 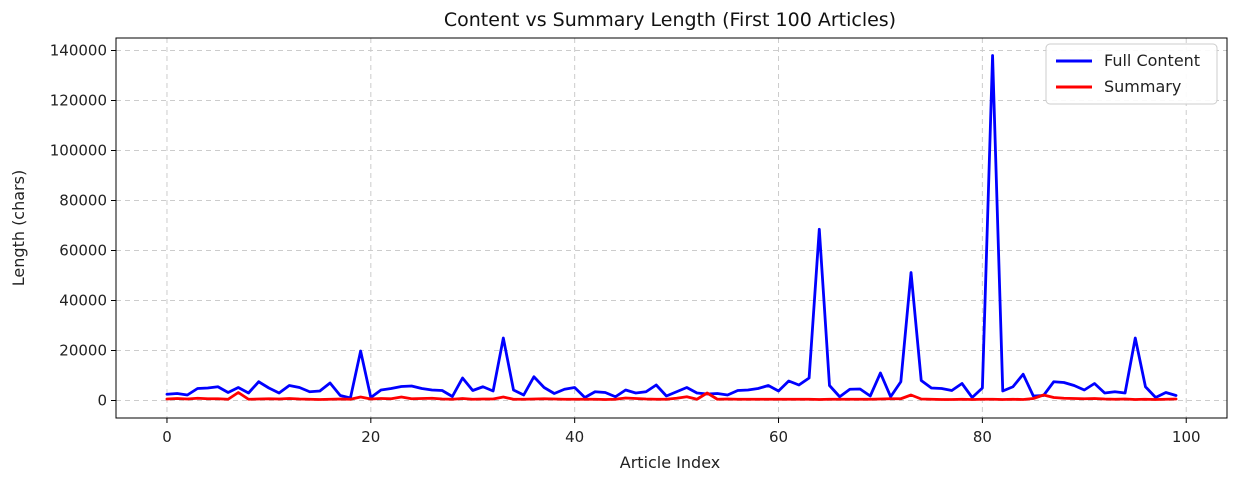 What do you see at coordinates (1186, 437) in the screenshot?
I see `x-tick-label: 100` at bounding box center [1186, 437].